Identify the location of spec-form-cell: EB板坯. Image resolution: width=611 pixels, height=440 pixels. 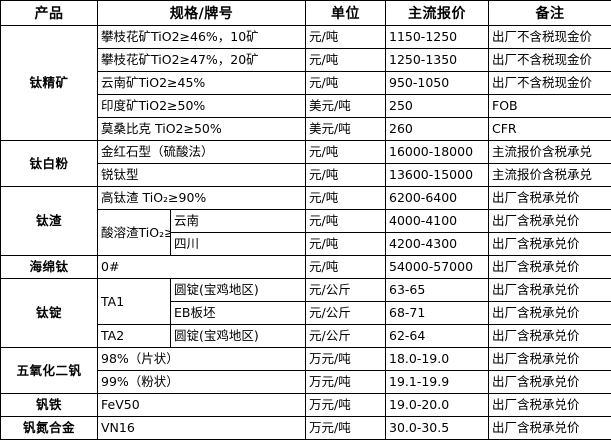
(238, 313).